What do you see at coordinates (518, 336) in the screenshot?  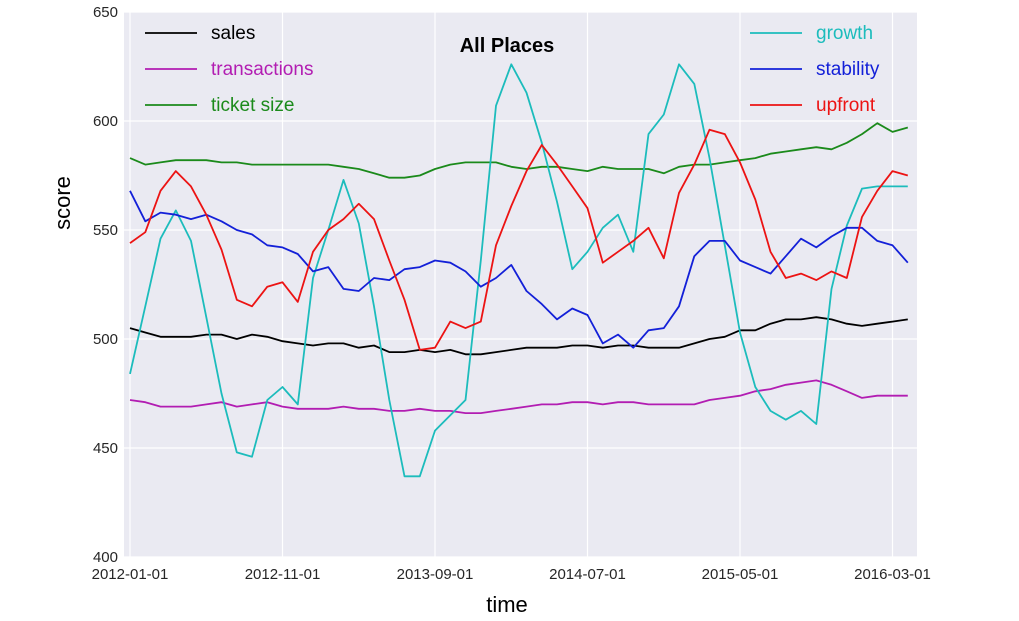 I see `series-line-sales` at bounding box center [518, 336].